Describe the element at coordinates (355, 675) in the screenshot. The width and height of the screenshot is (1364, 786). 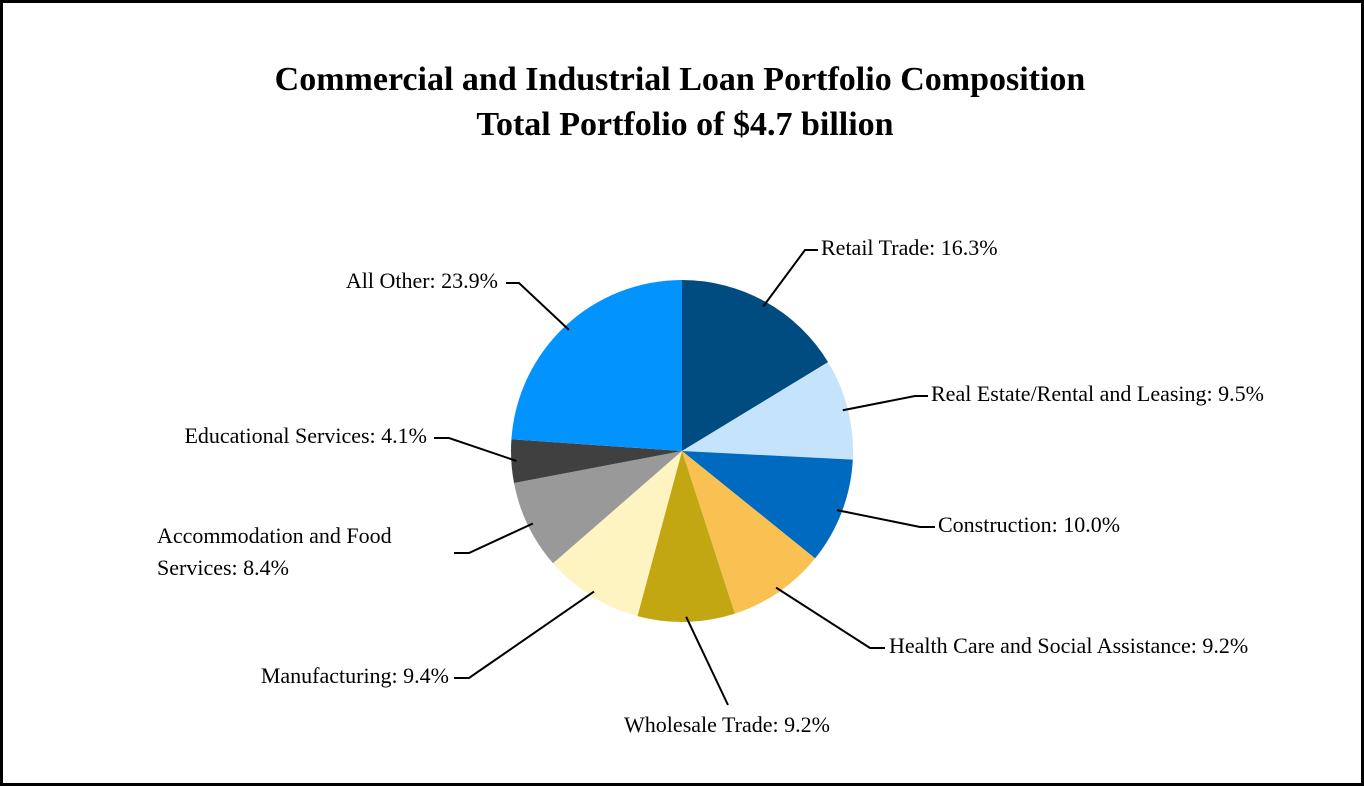
I see `data-label: Manufacturing: 9.4%` at that location.